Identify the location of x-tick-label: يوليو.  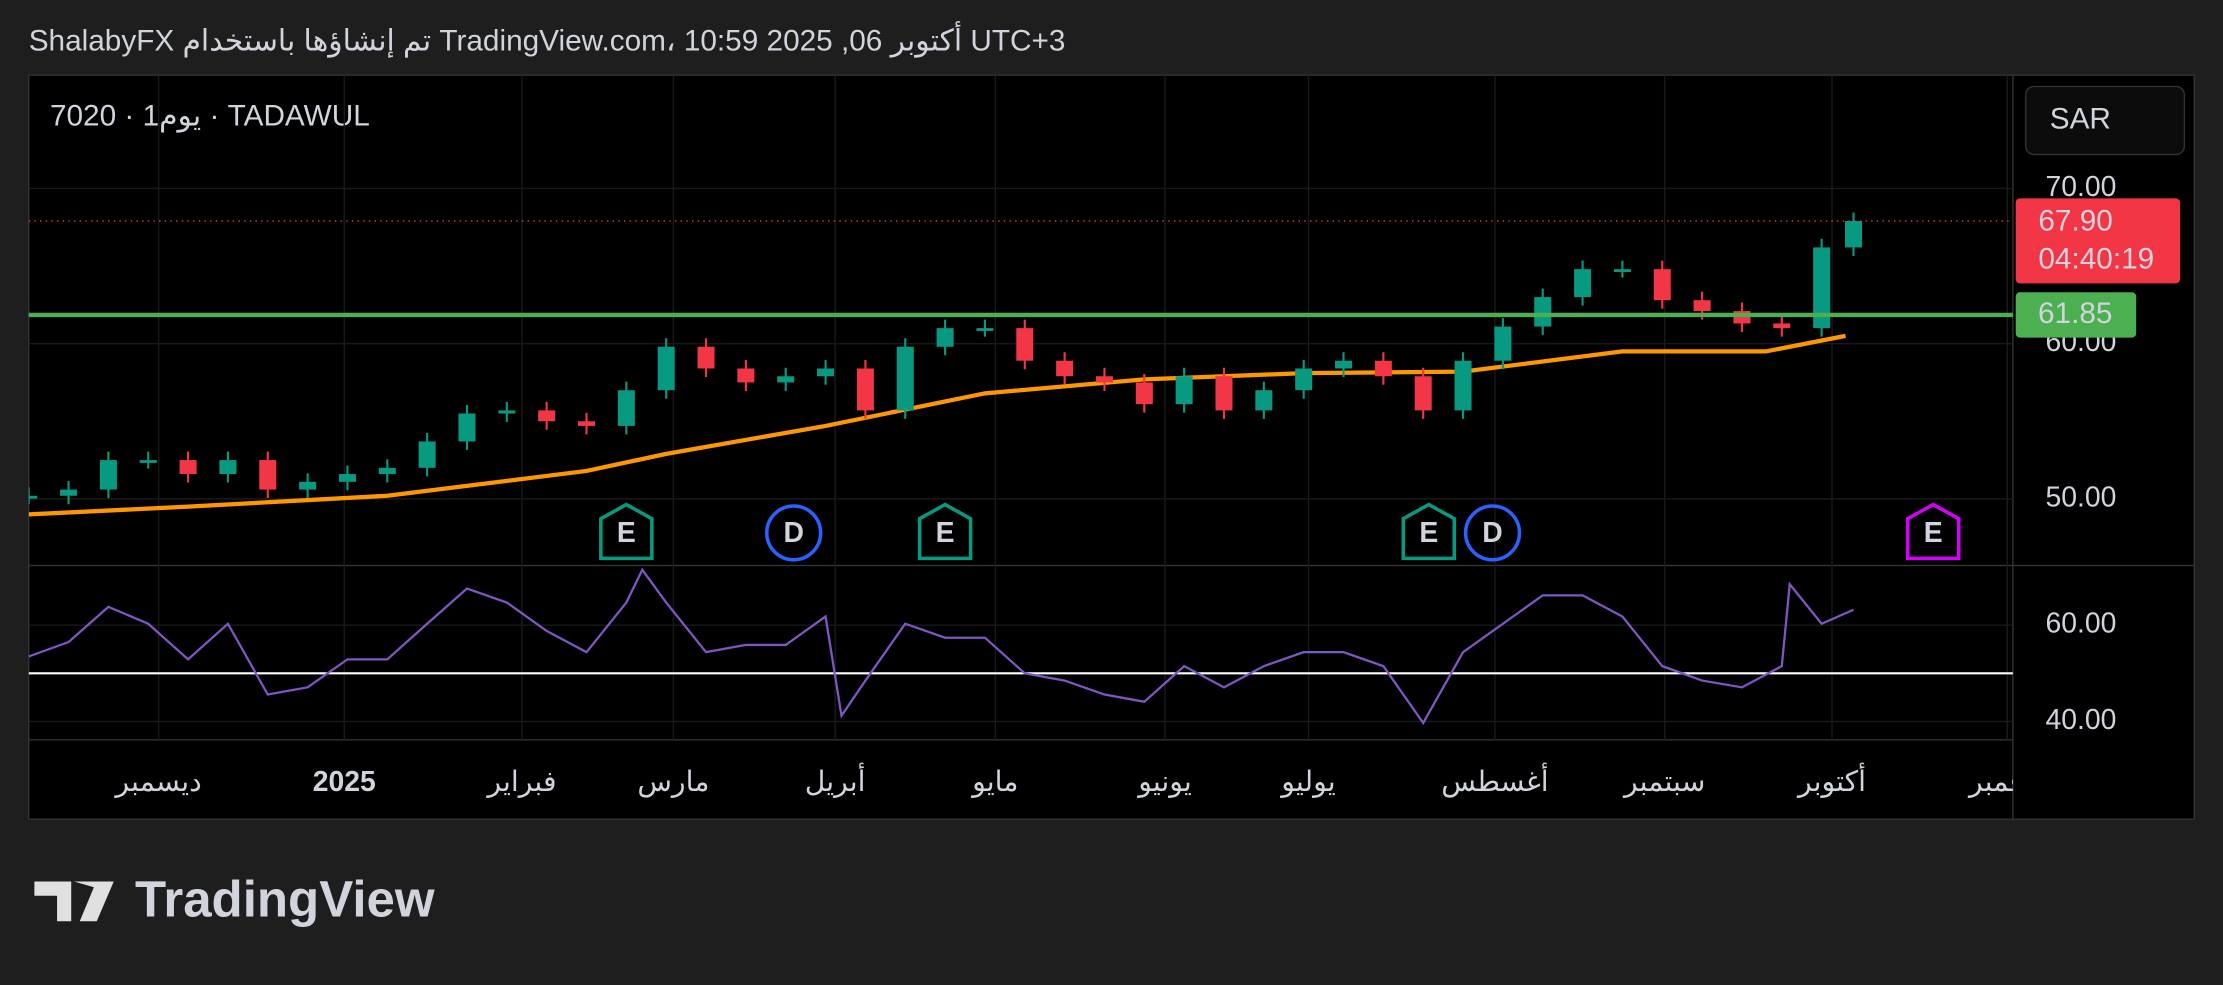
(1307, 782).